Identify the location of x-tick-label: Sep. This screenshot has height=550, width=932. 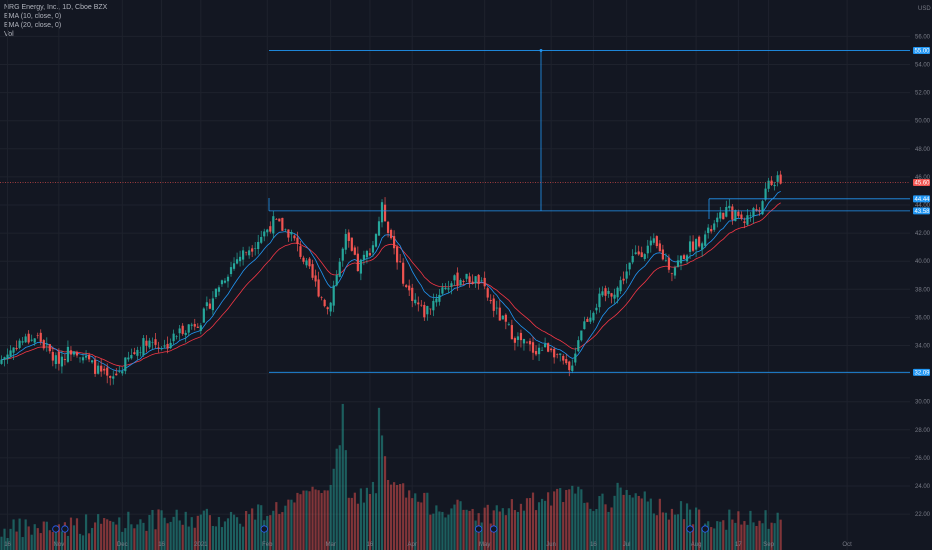
(768, 545).